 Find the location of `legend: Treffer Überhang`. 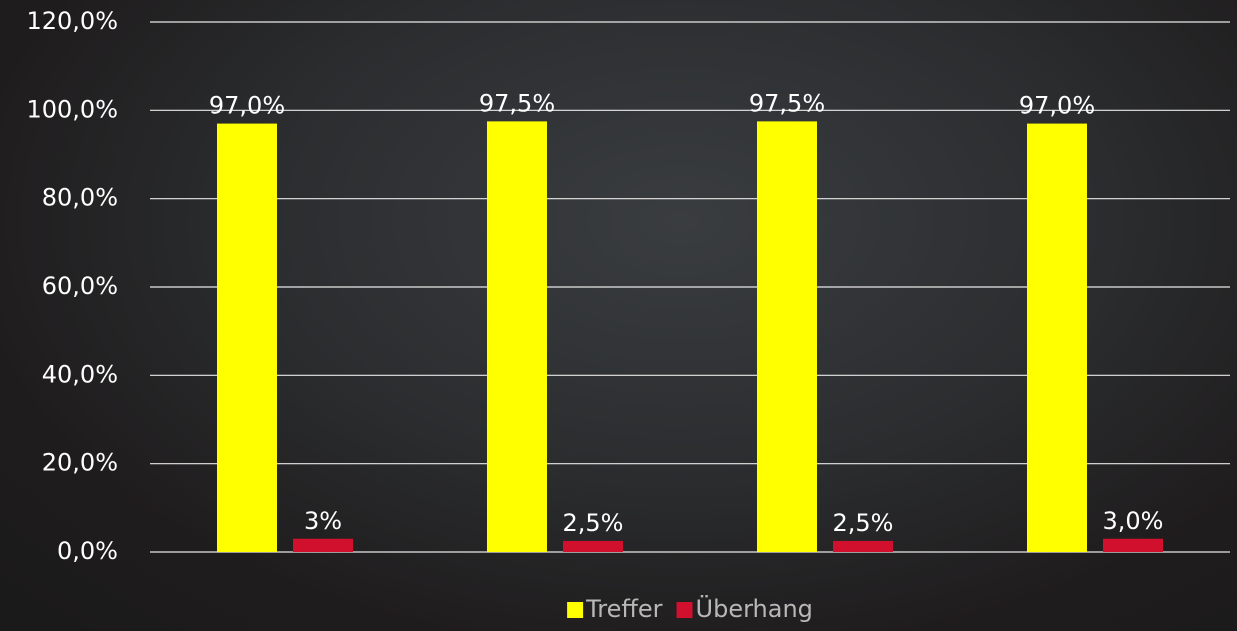

legend: Treffer Überhang is located at coordinates (690, 608).